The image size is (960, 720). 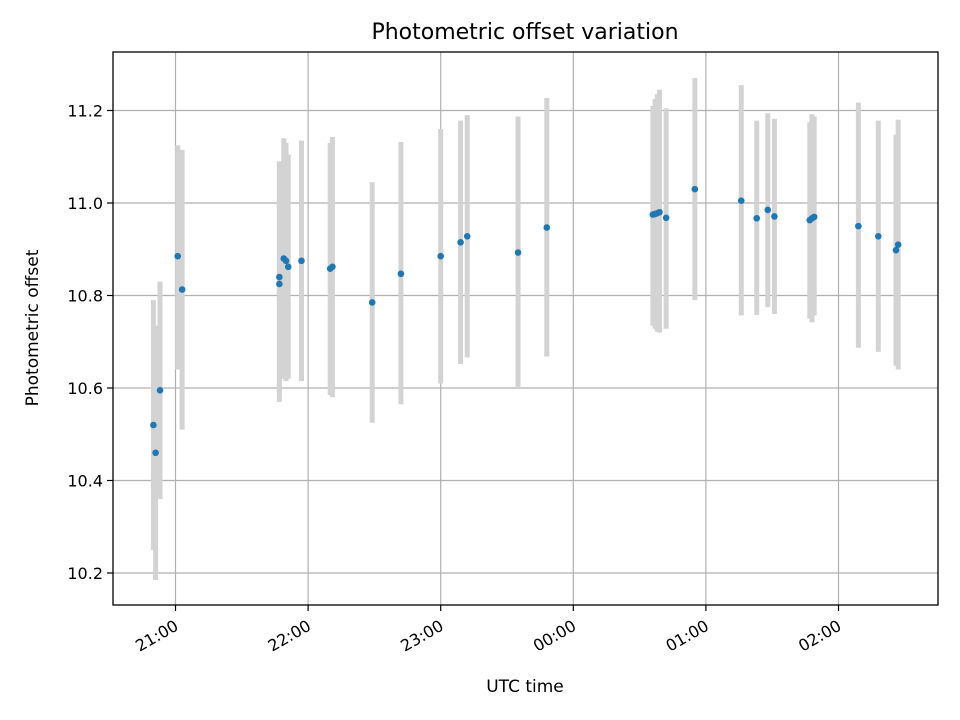 I want to click on y-axis-label: Photometric offset, so click(x=33, y=327).